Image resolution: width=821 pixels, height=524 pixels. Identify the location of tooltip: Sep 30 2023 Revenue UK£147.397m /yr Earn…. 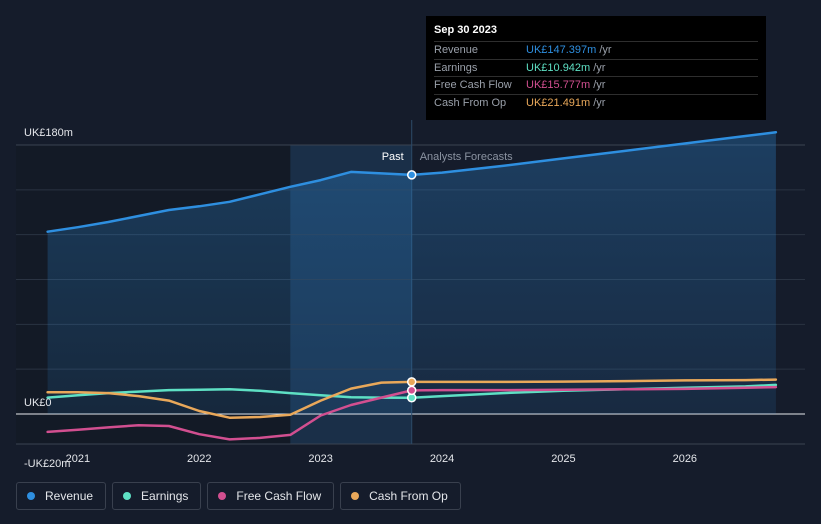
(596, 68).